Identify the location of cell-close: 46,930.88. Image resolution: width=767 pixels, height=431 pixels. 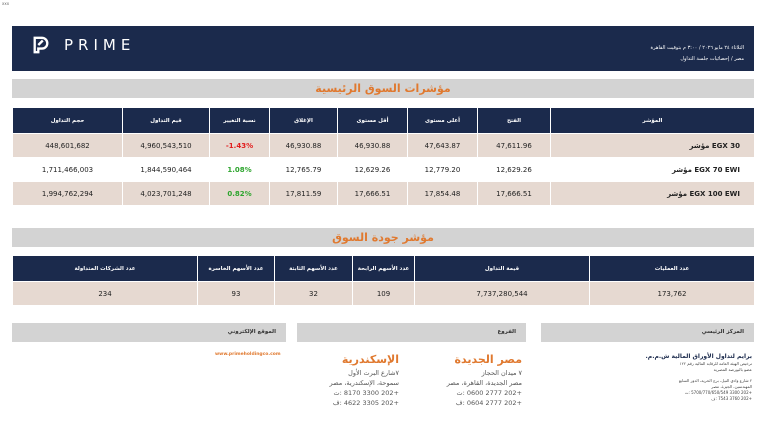
(303, 145).